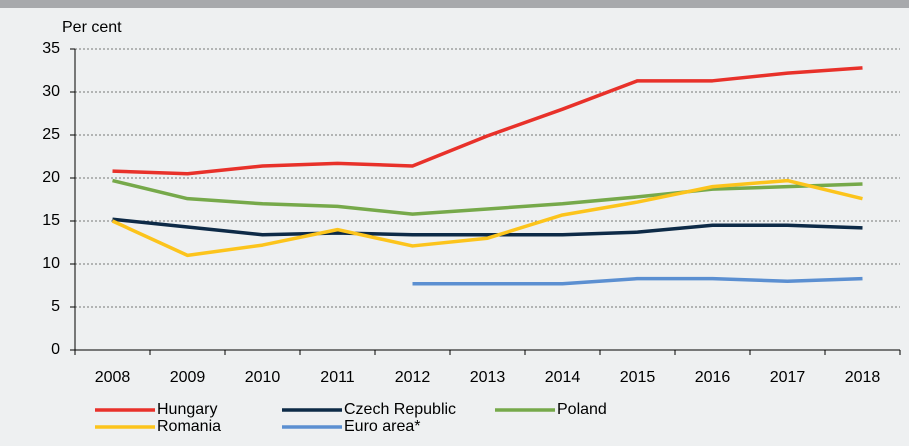  I want to click on x-tick-label: 2009, so click(188, 377).